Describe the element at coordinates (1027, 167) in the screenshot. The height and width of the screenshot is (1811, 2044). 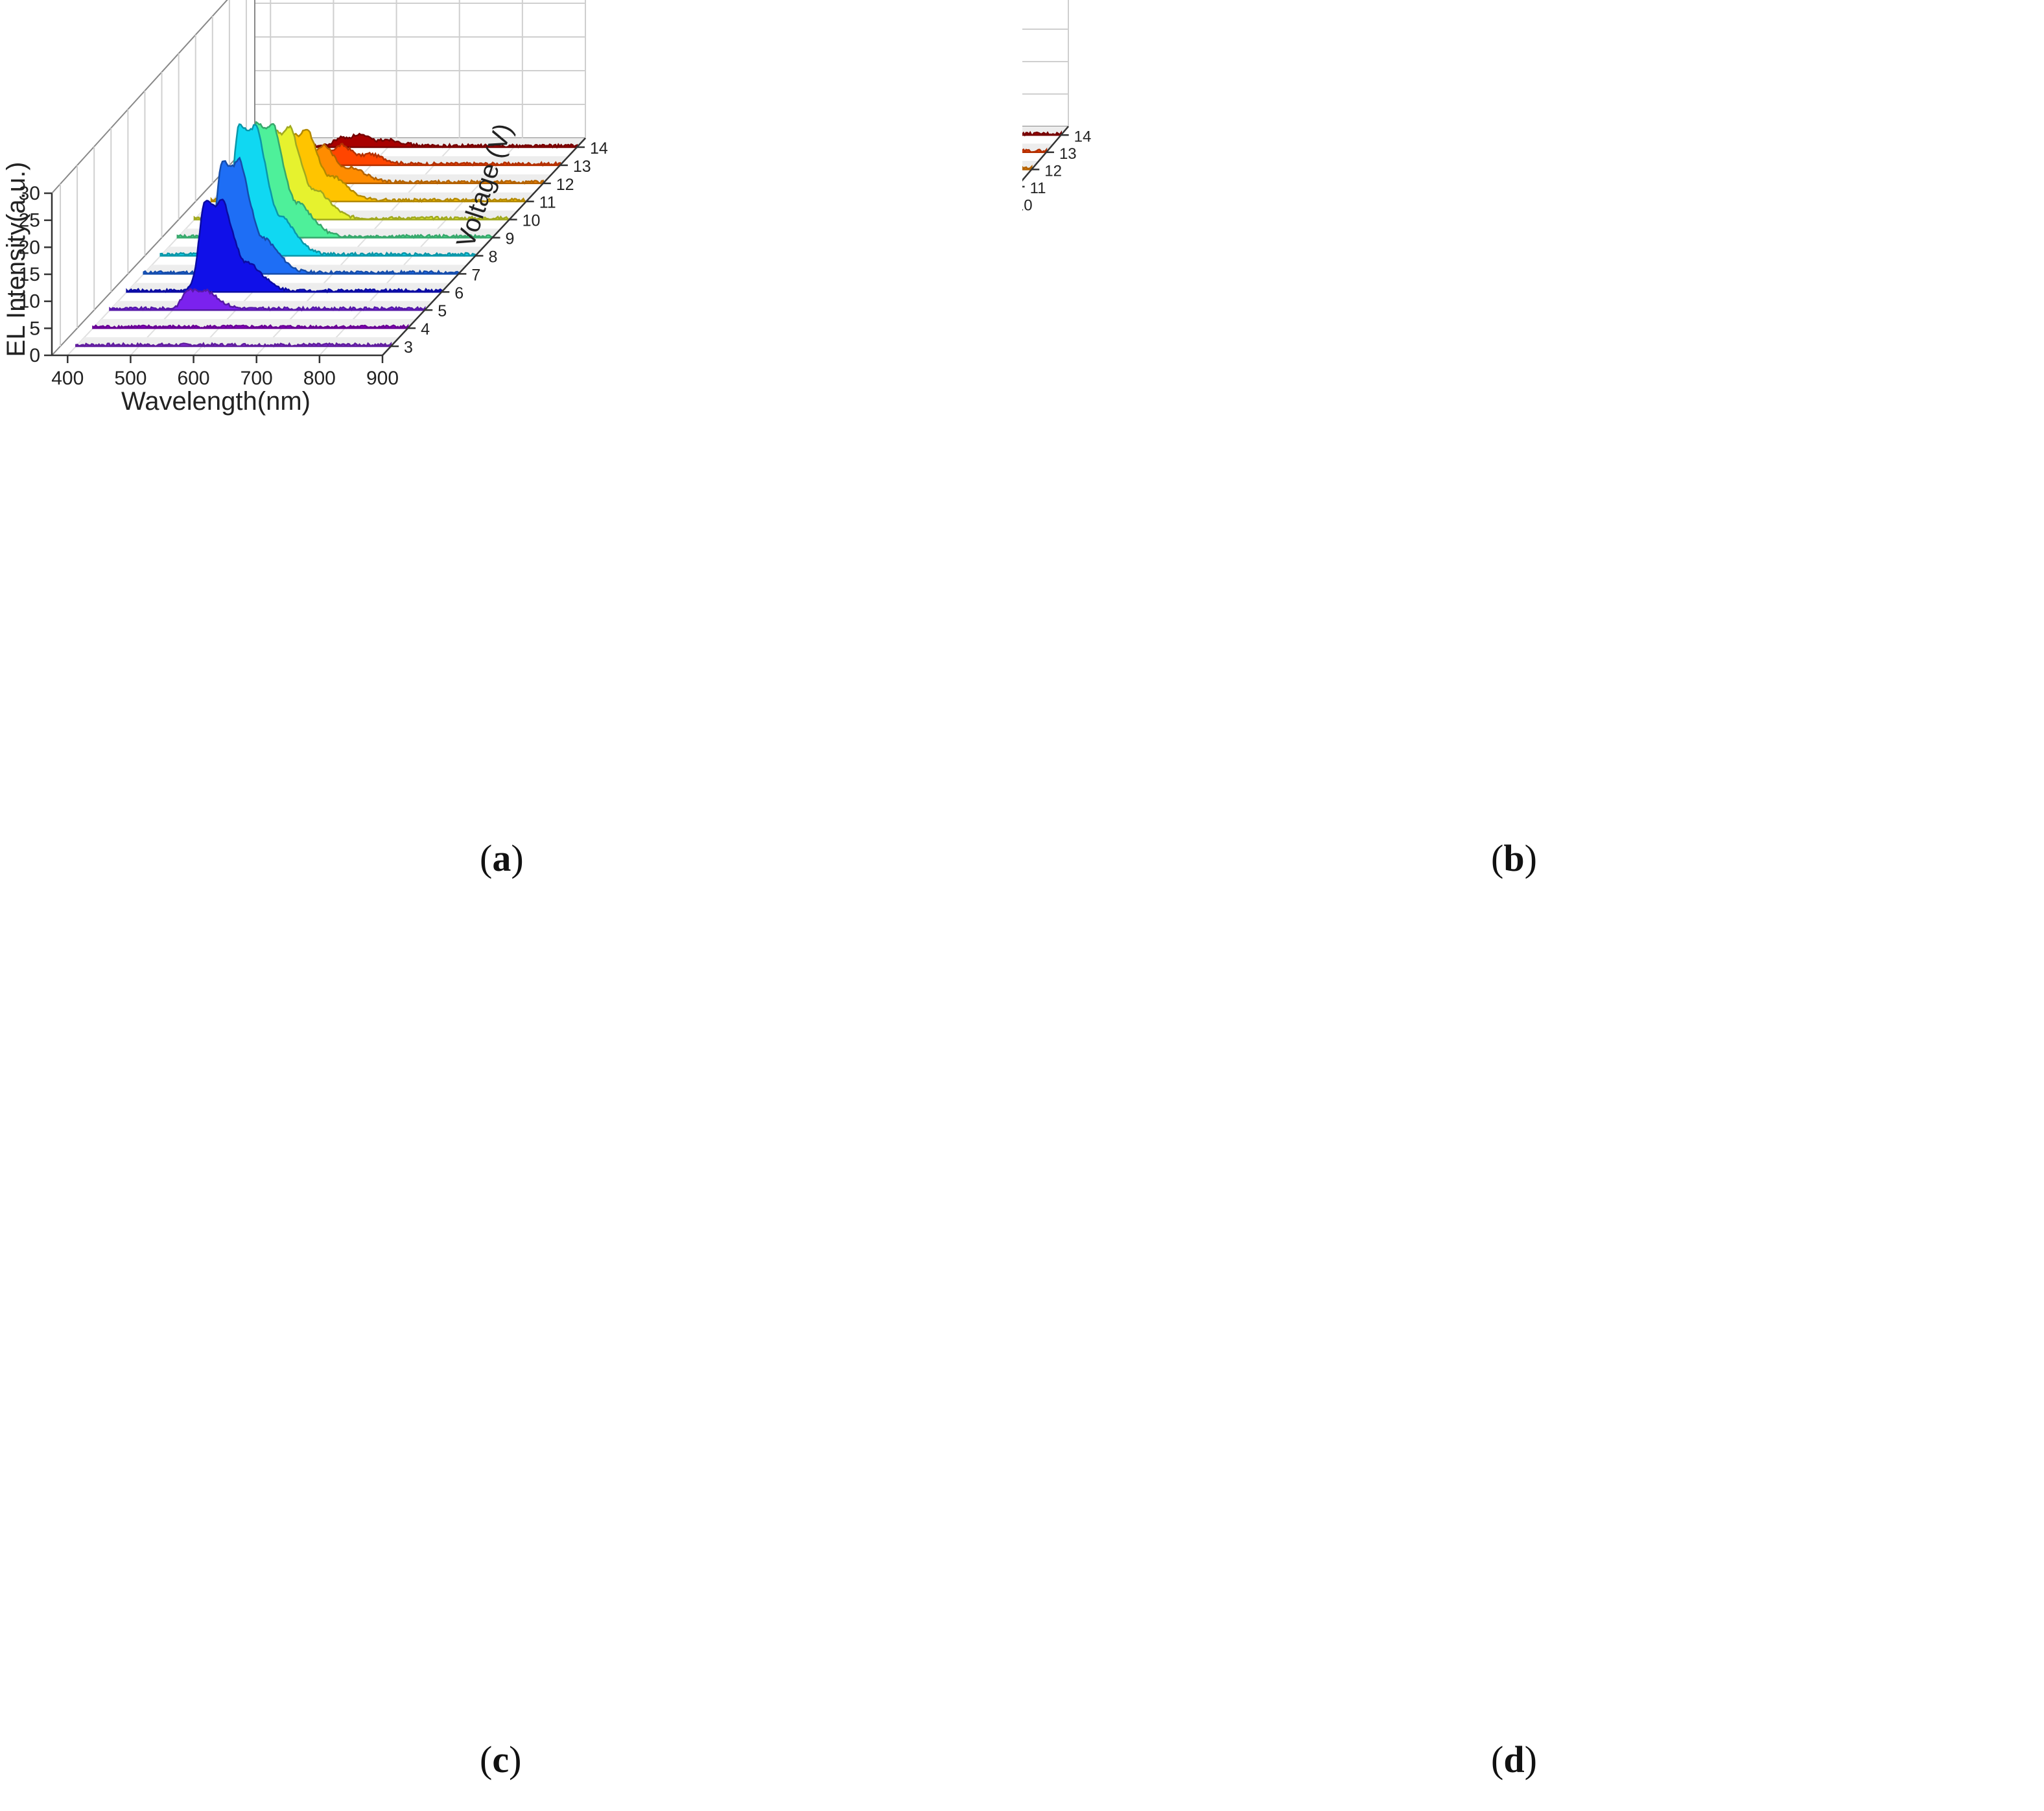
I see `series-12V-area` at that location.